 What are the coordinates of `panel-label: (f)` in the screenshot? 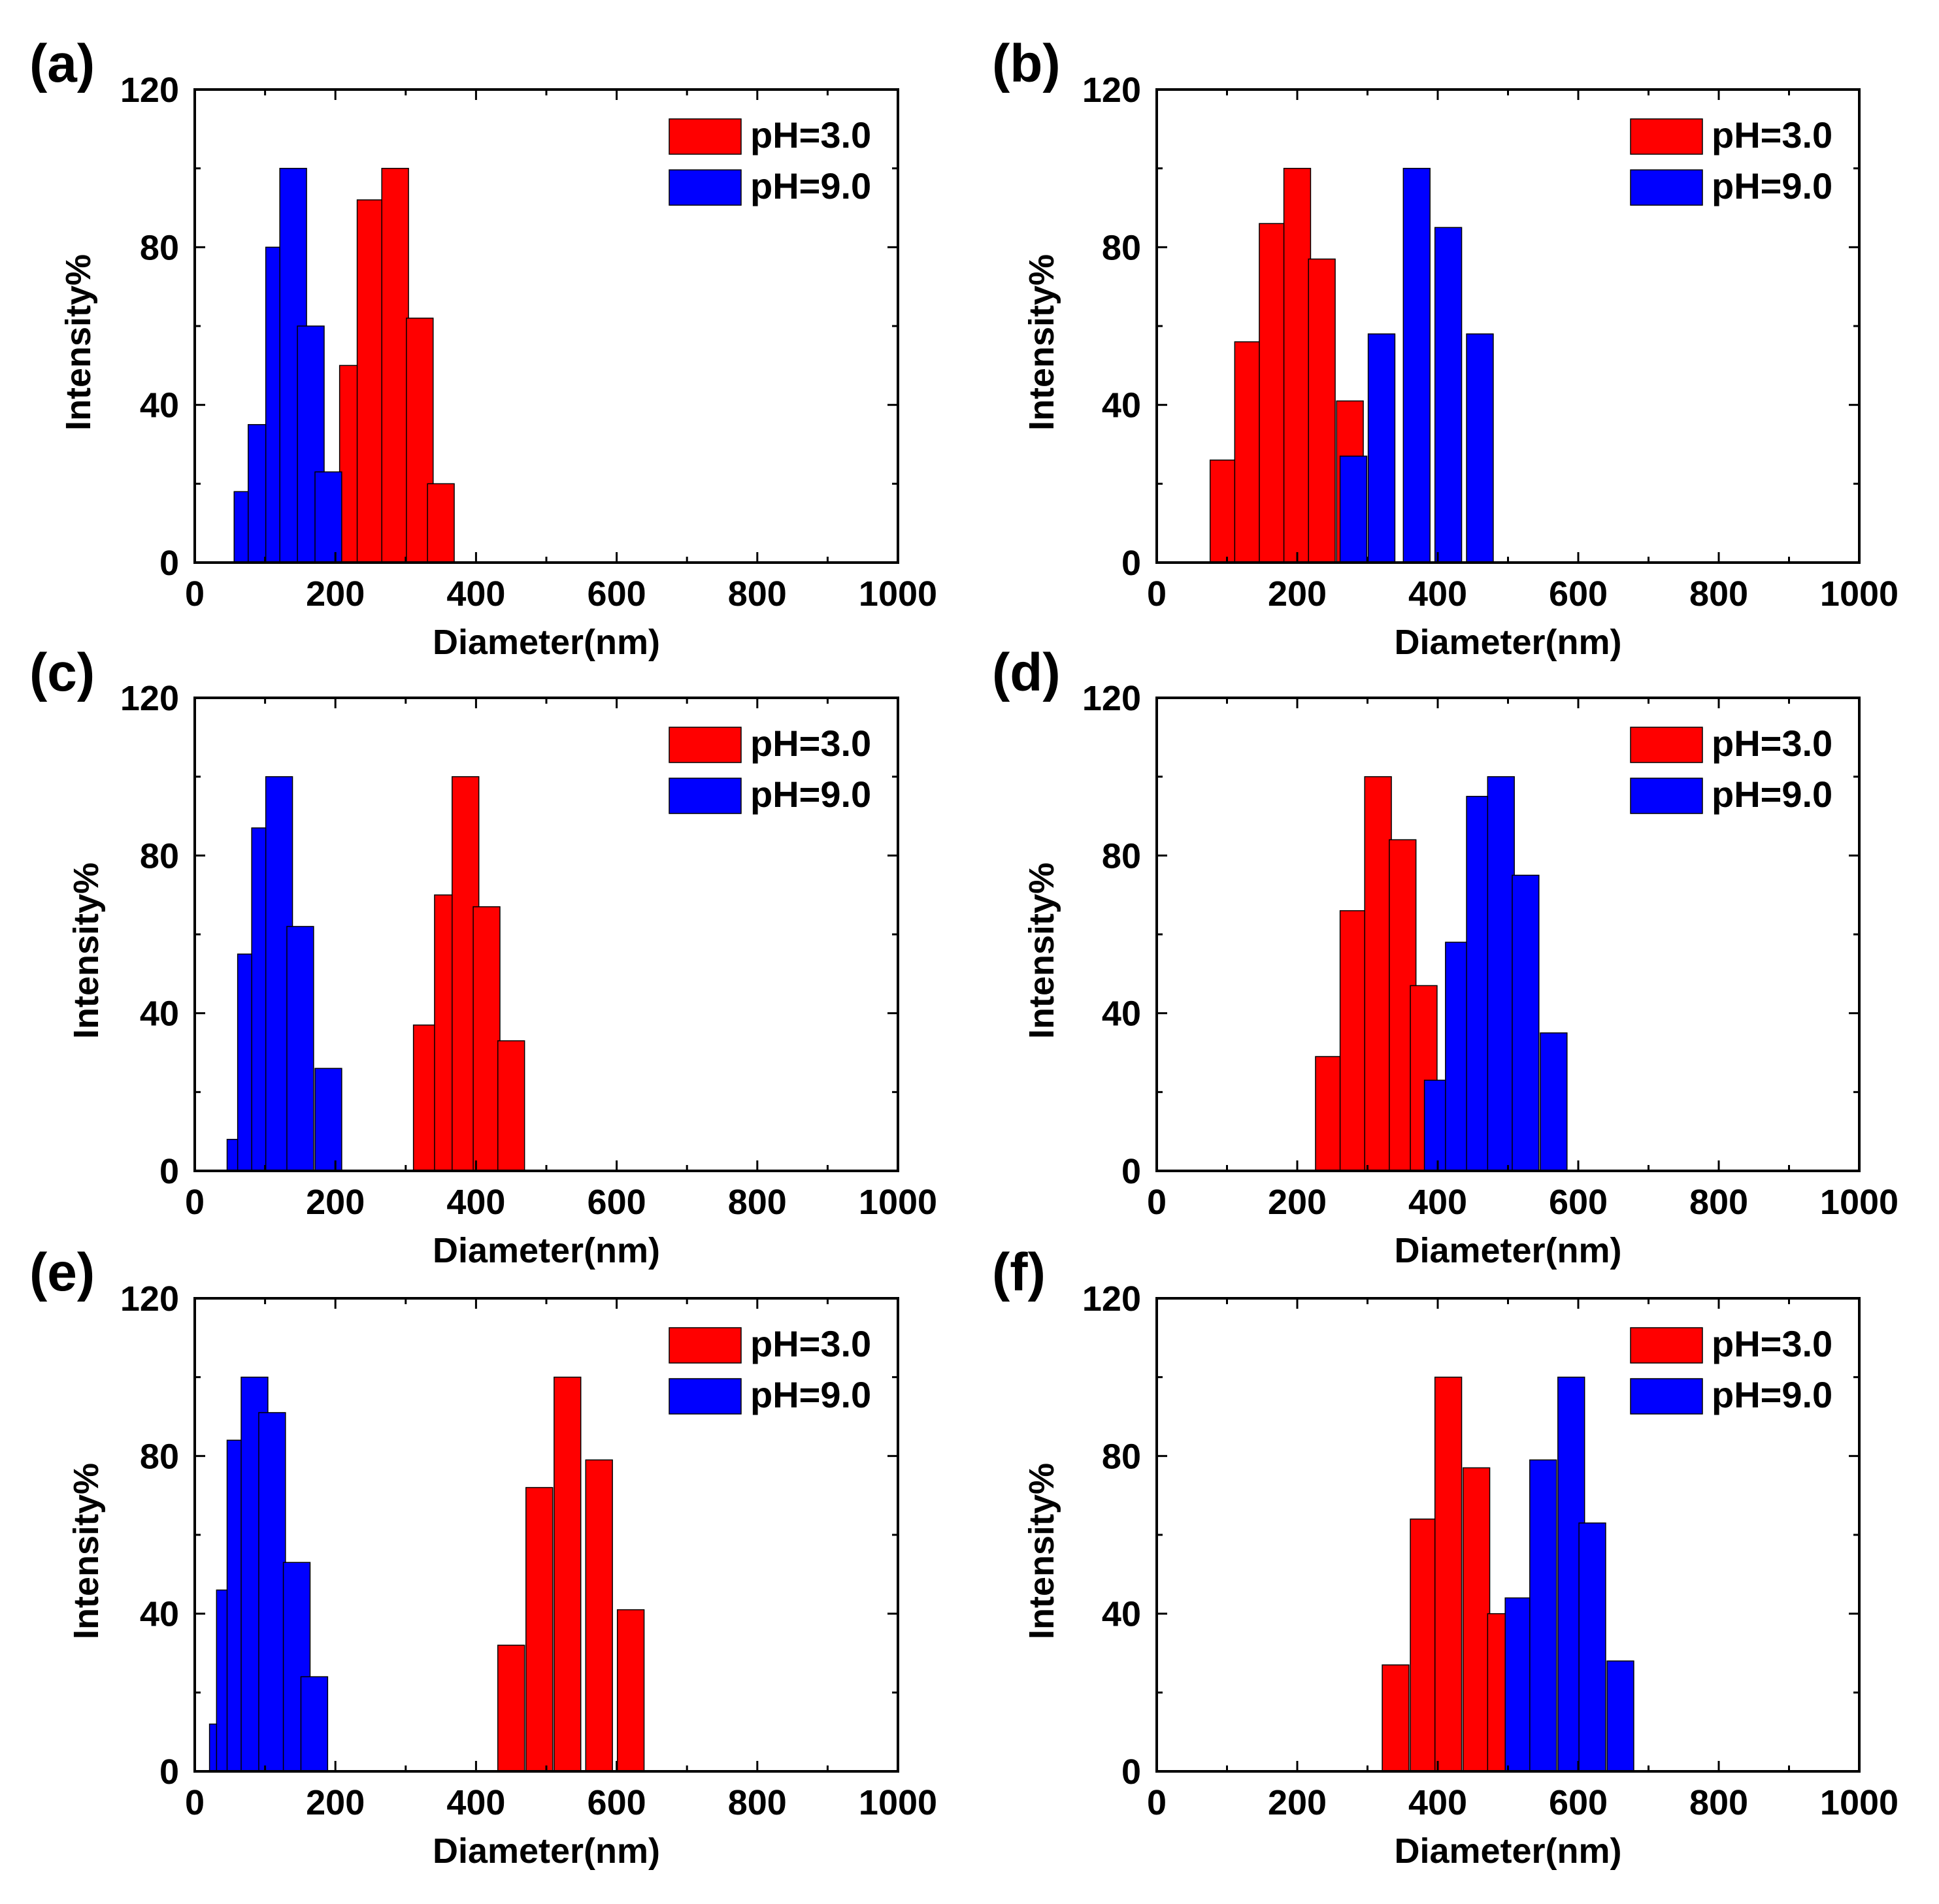 It's located at (1019, 1272).